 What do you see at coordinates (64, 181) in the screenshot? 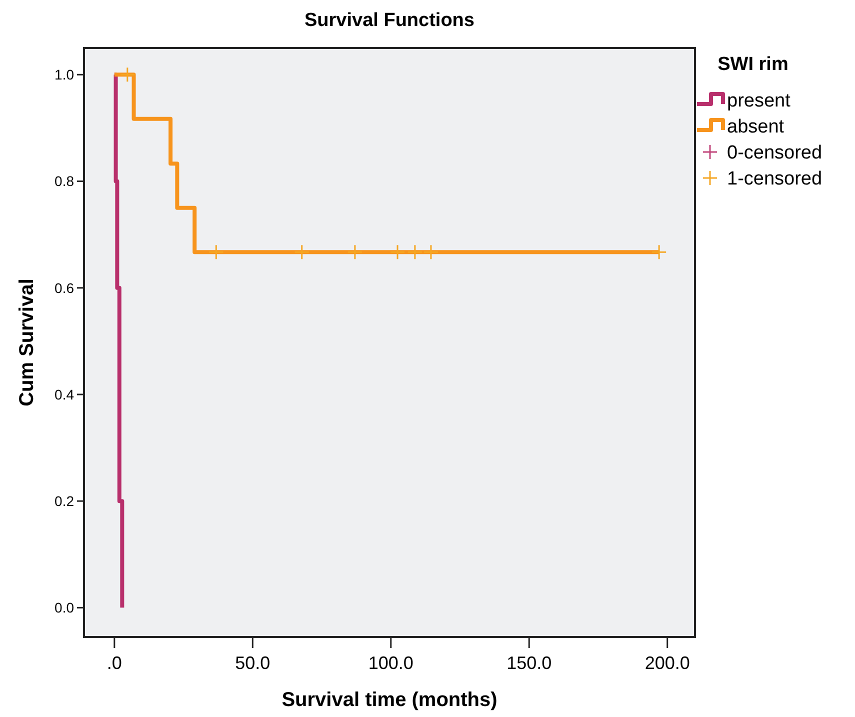
I see `y-tick-label: 0.8` at bounding box center [64, 181].